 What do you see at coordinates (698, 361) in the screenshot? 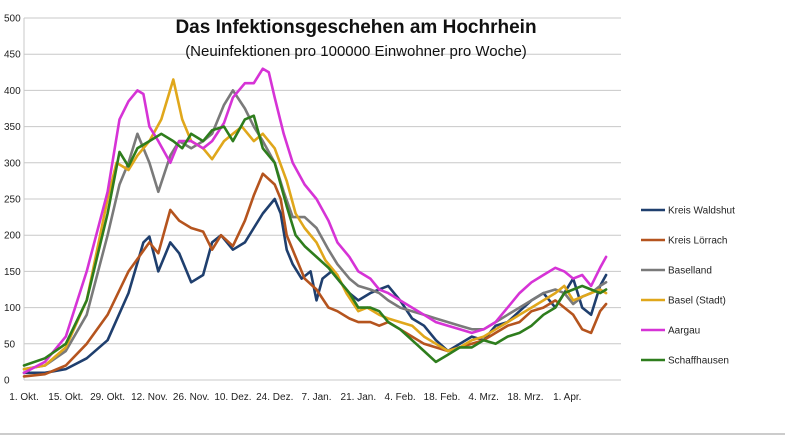
I see `legend-label: Schaffhausen` at bounding box center [698, 361].